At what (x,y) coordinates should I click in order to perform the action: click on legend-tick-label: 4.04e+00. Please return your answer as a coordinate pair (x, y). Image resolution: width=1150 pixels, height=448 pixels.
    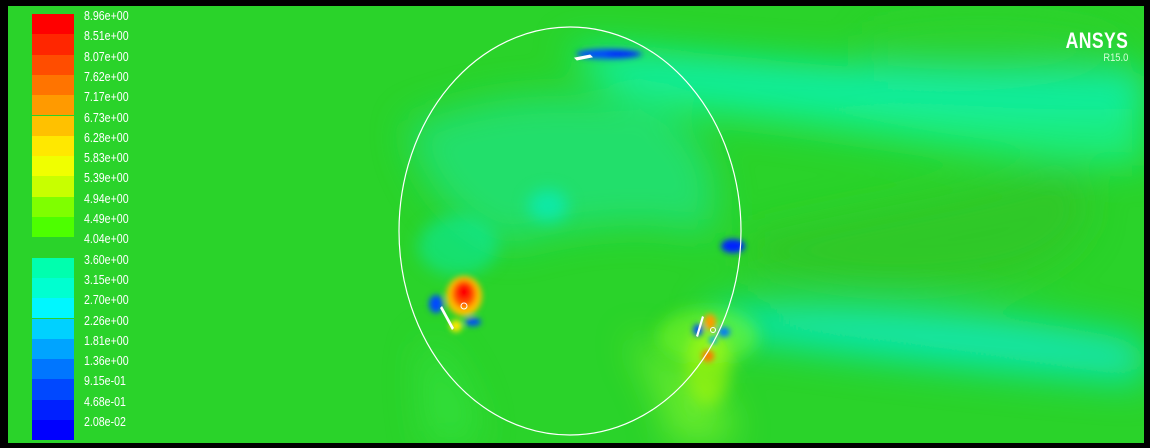
    Looking at the image, I should click on (106, 239).